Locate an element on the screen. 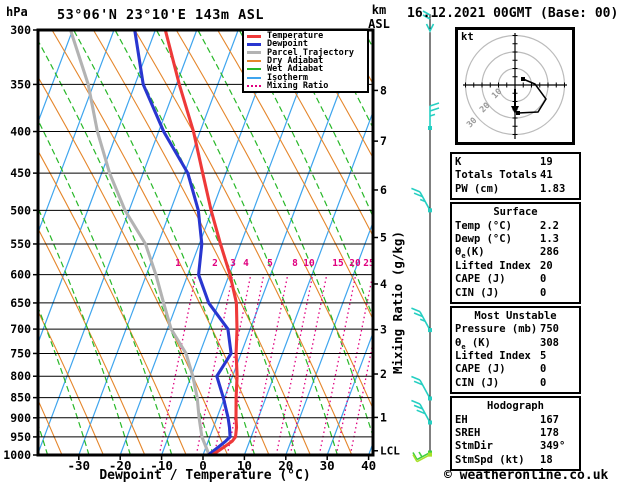 This screenshot has height=486, width=629. indices-value: 349° is located at coordinates (553, 446).